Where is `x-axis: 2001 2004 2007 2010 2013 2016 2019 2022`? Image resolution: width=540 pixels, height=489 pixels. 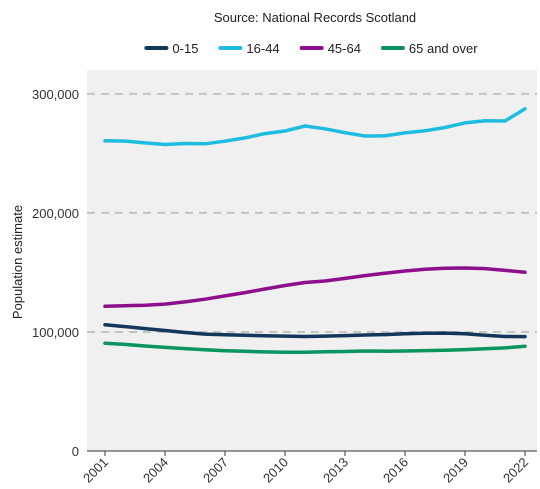
x-axis: 2001 2004 2007 2010 2013 2016 2019 2022 is located at coordinates (308, 468).